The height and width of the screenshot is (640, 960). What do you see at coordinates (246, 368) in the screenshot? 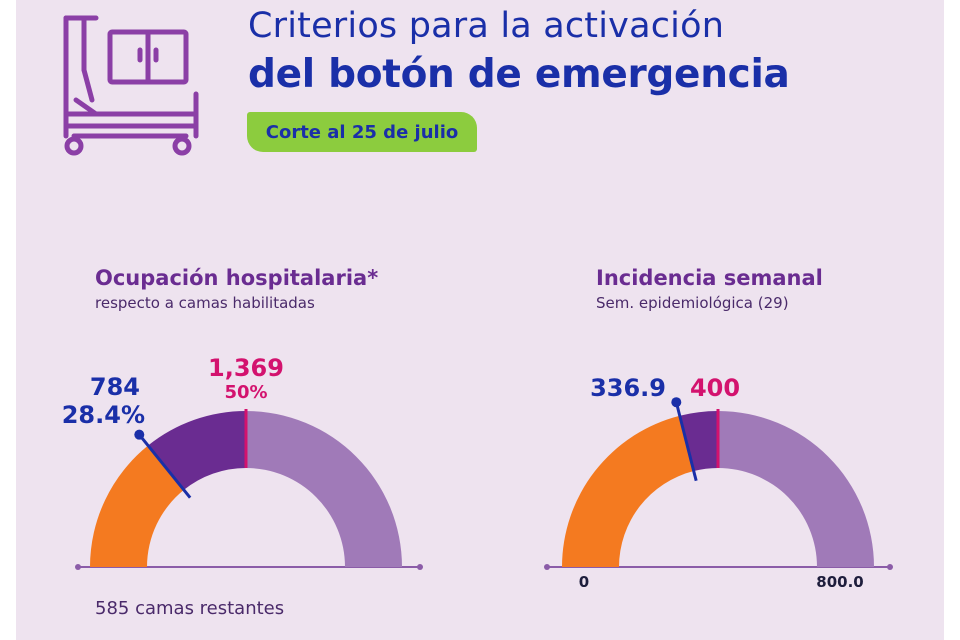
I see `occupancy-threshold-value-label: 1,369` at bounding box center [246, 368].